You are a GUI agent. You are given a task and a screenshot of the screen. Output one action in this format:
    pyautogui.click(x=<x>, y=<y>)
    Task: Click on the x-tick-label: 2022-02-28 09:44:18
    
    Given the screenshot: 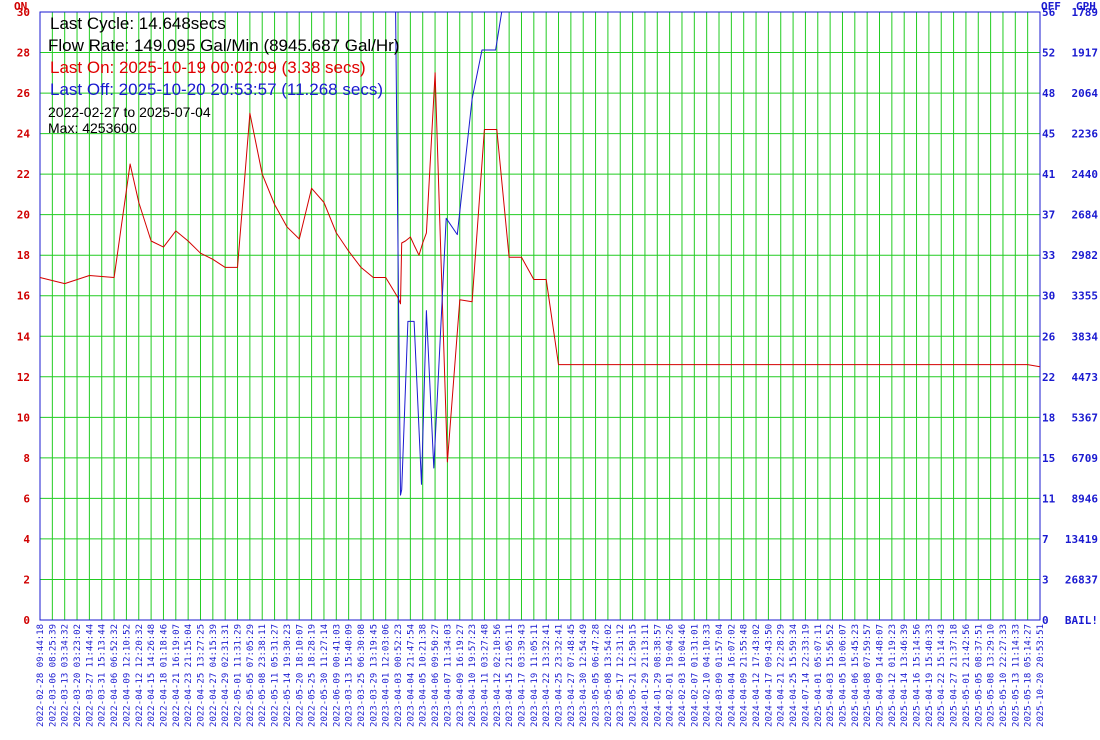 What is the action you would take?
    pyautogui.click(x=41, y=675)
    